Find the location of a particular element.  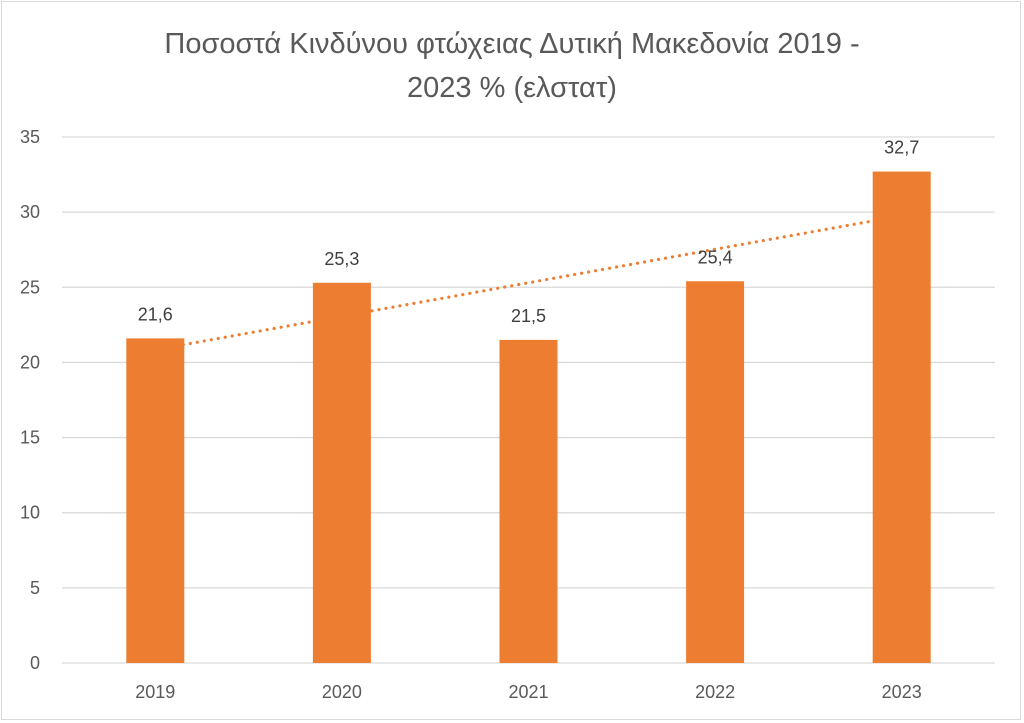

y-tick-label-20: 20 is located at coordinates (30, 362).